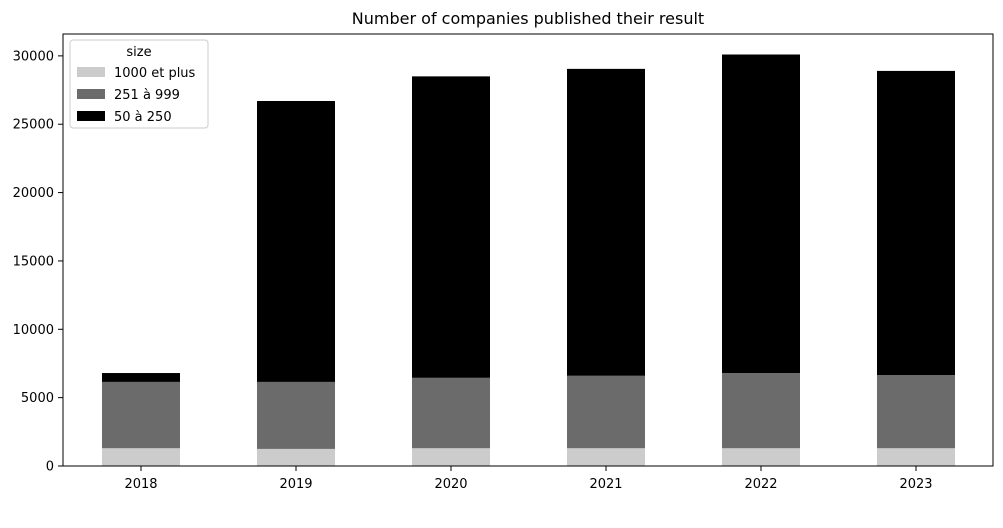  I want to click on legend-label-1: 251 à 999, so click(147, 95).